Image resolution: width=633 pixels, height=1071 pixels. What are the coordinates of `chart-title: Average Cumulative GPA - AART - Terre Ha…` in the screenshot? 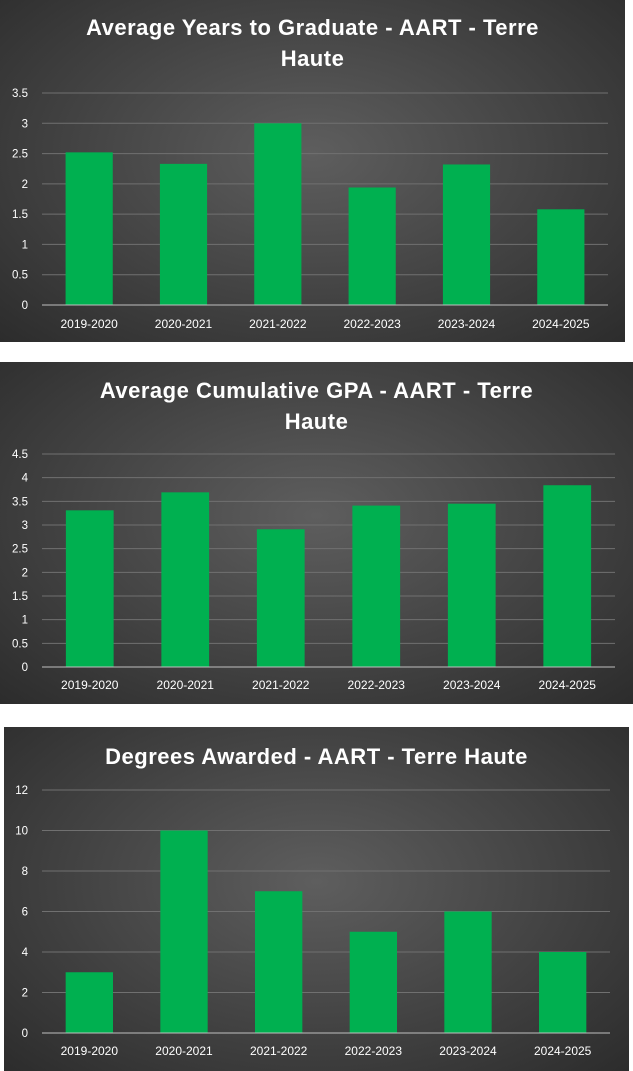 It's located at (316, 406).